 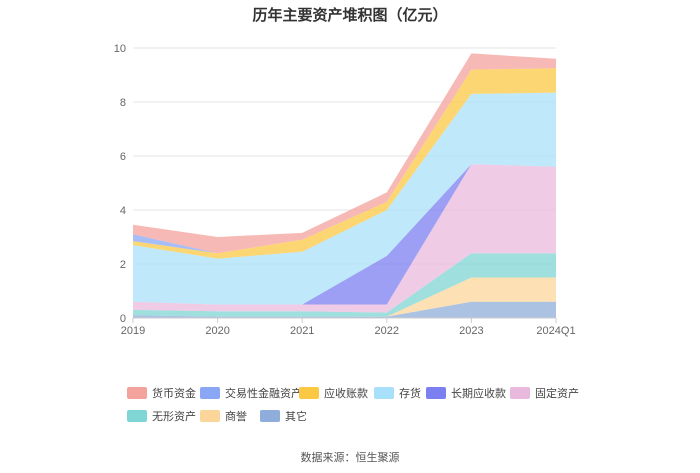 I want to click on legend-item-trading-assets: 交易性金融资产, so click(x=251, y=393).